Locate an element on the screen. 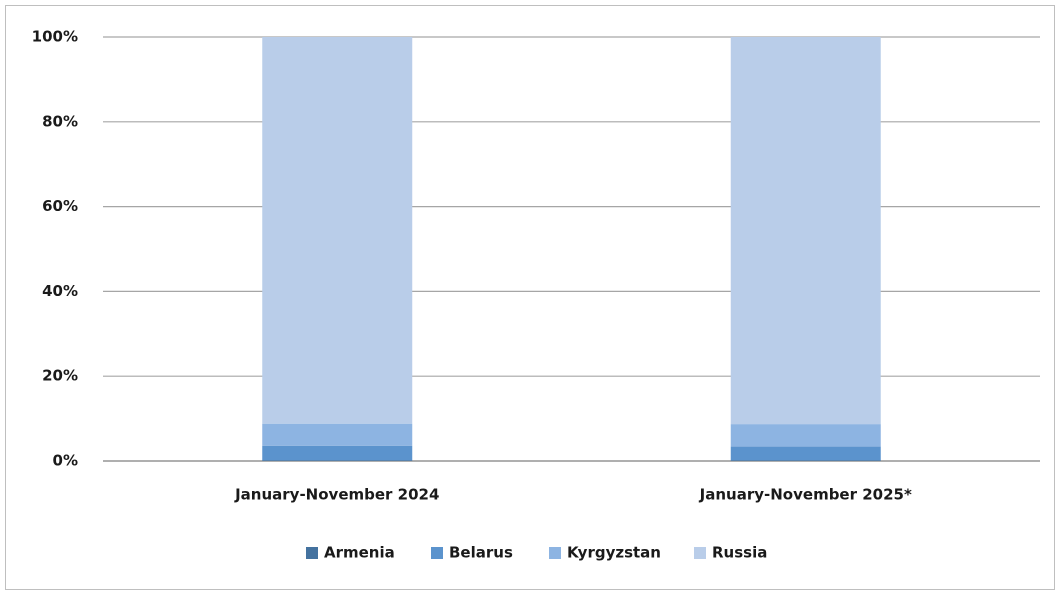 The image size is (1060, 595). y-tick-label: 20% is located at coordinates (60, 376).